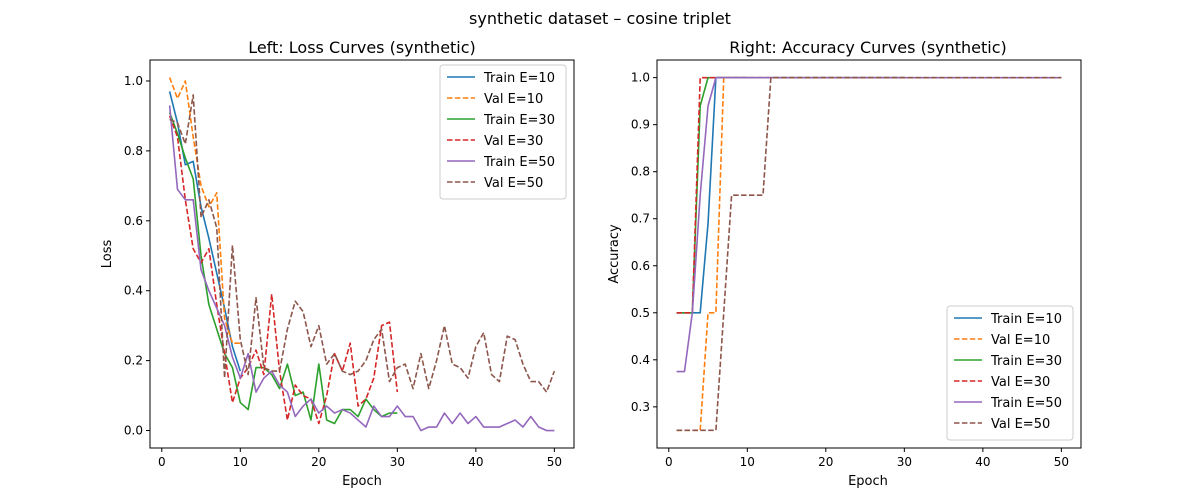 The image size is (1200, 500). What do you see at coordinates (1020, 382) in the screenshot?
I see `accuracy-legend-label: Val E=30` at bounding box center [1020, 382].